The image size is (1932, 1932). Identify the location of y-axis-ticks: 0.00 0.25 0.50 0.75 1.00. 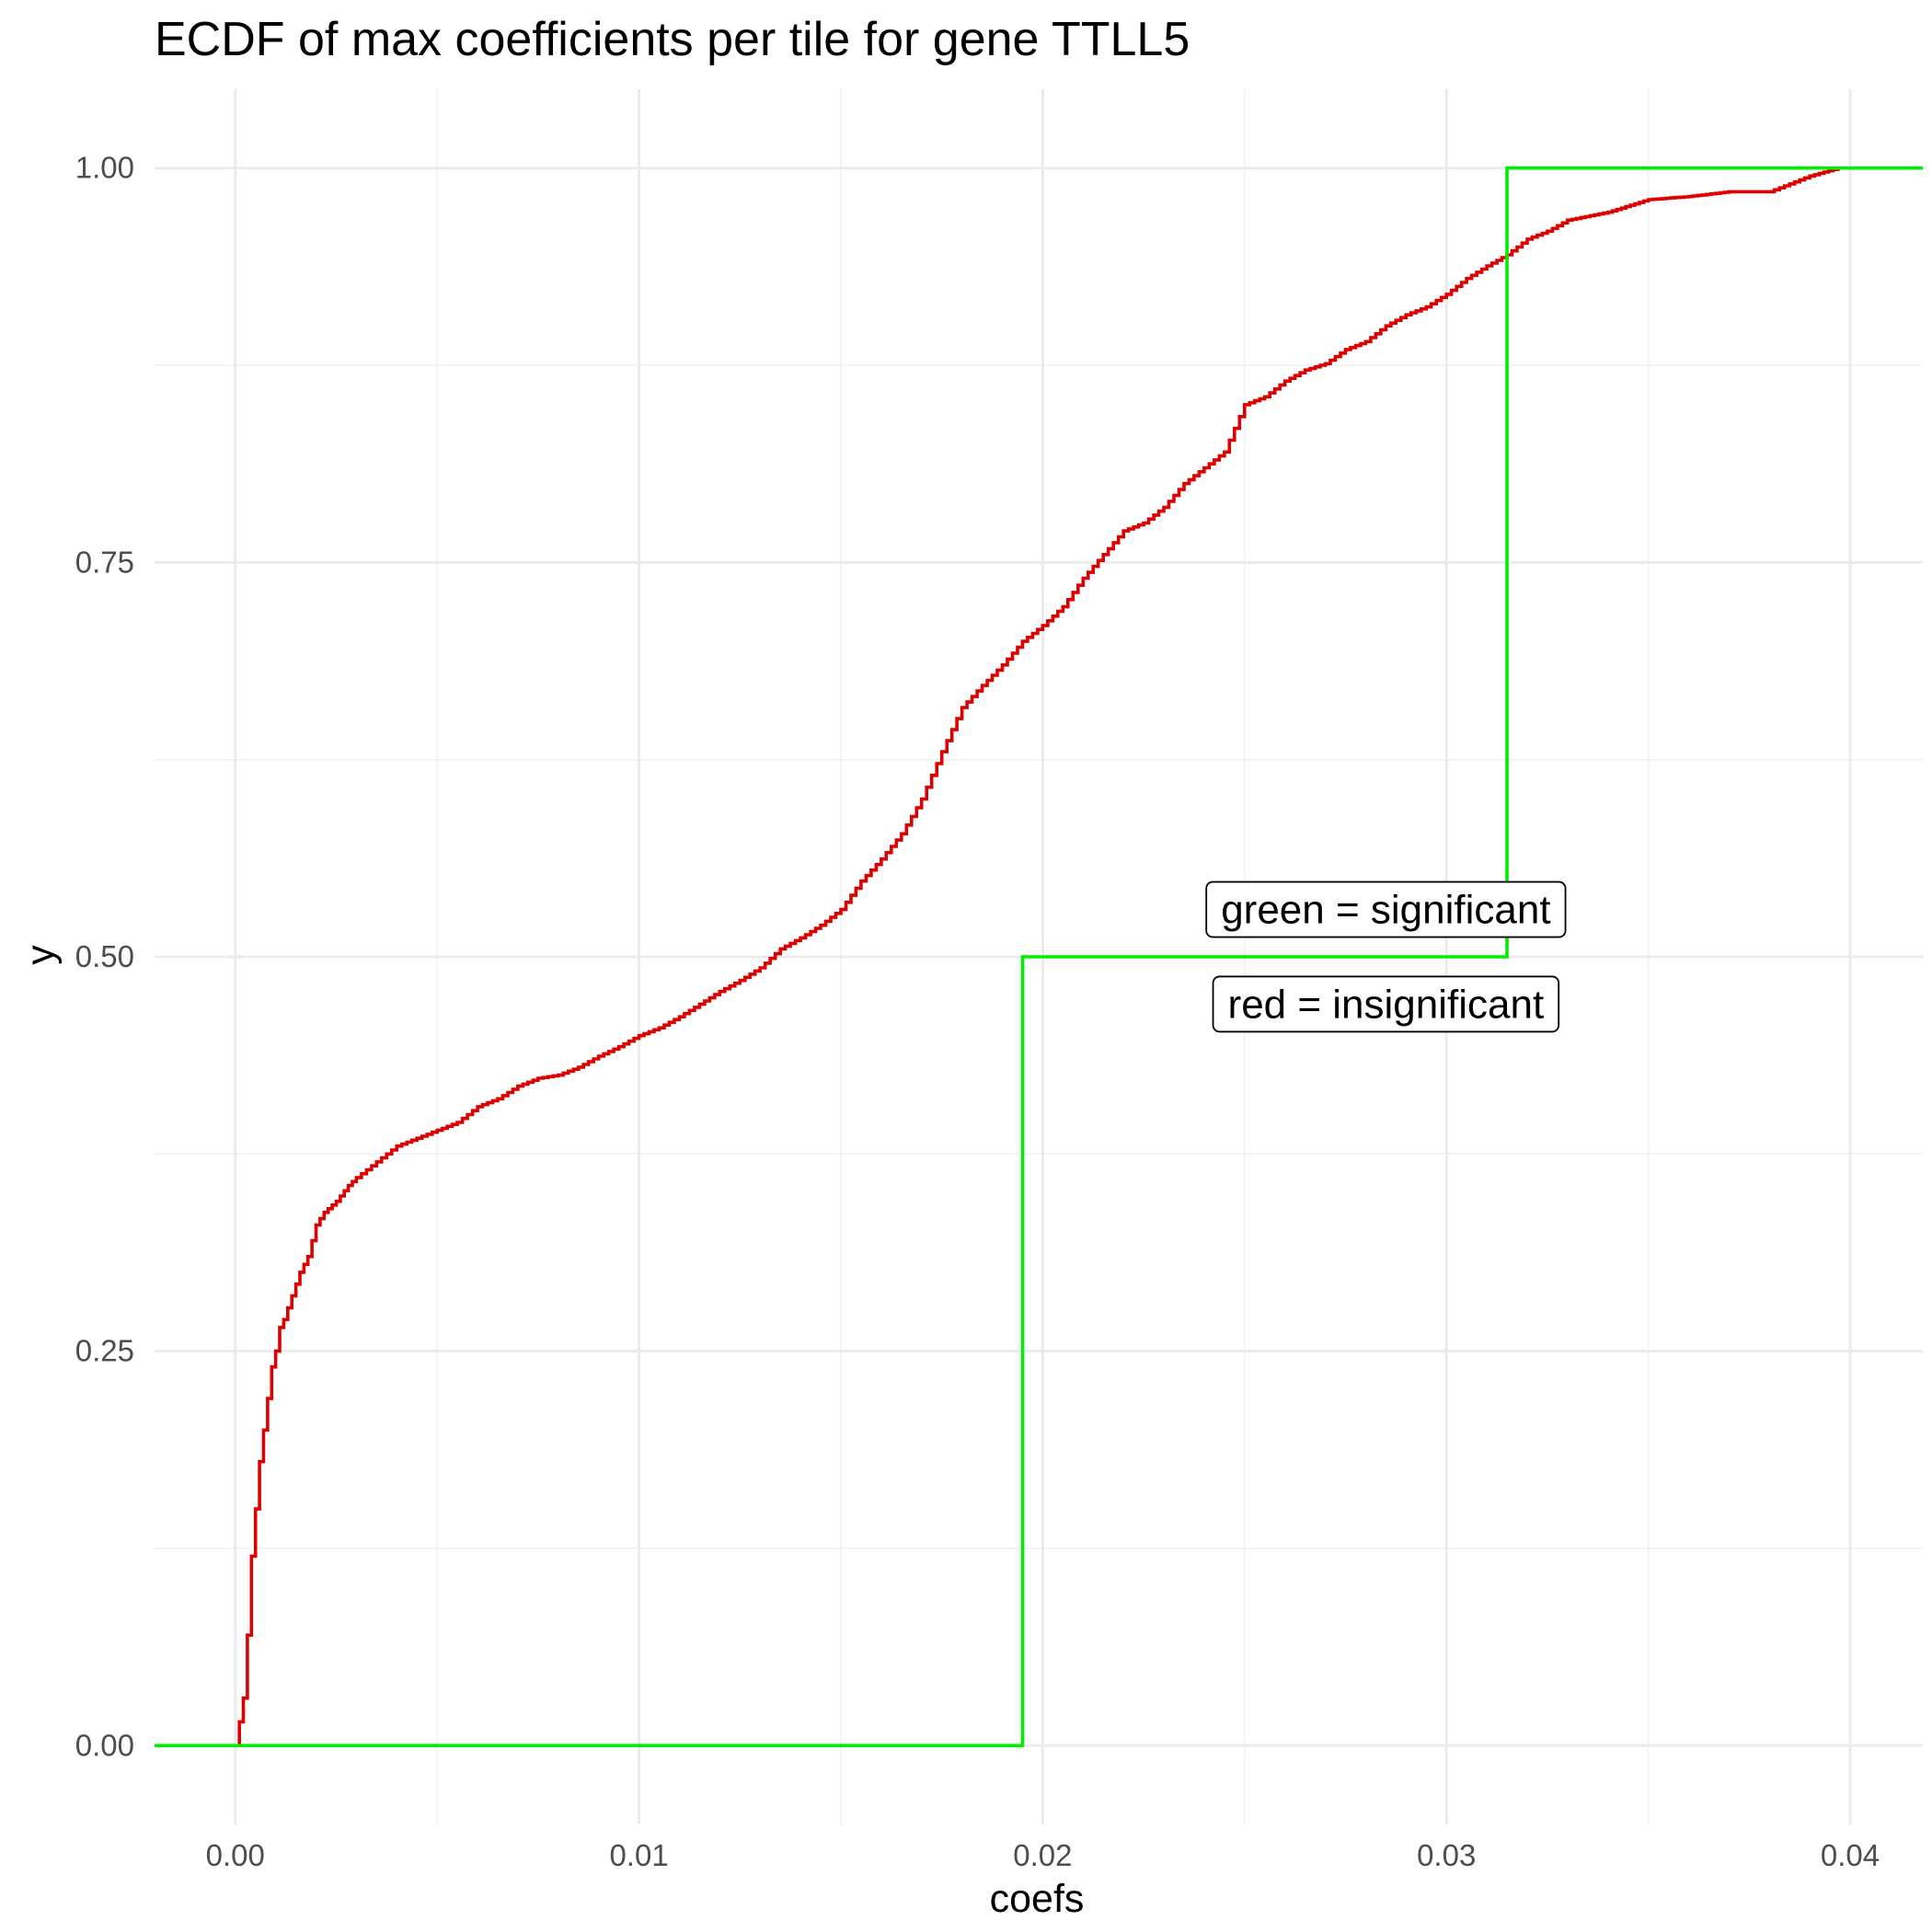
(104, 957).